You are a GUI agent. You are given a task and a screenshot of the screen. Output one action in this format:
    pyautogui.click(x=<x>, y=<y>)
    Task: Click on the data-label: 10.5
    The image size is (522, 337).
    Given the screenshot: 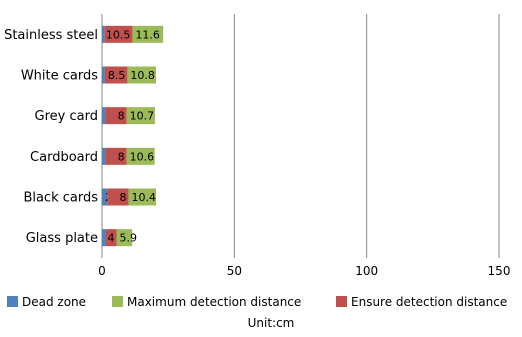 What is the action you would take?
    pyautogui.click(x=118, y=34)
    